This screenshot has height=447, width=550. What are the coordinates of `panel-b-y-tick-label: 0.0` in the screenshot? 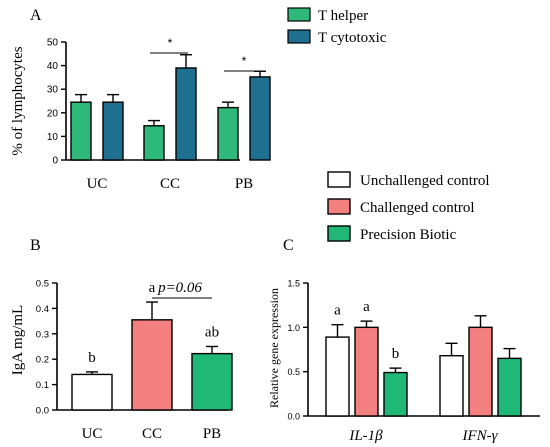 It's located at (42, 411).